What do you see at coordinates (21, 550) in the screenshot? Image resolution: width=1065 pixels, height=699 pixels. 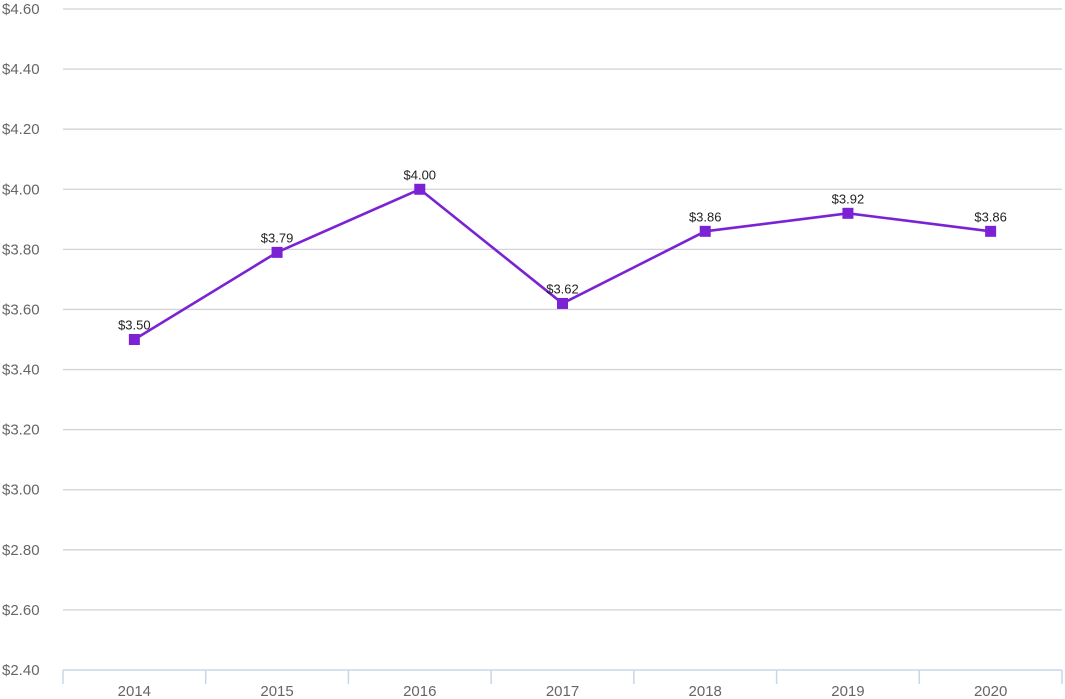 I see `y-tick-label: $2.80` at bounding box center [21, 550].